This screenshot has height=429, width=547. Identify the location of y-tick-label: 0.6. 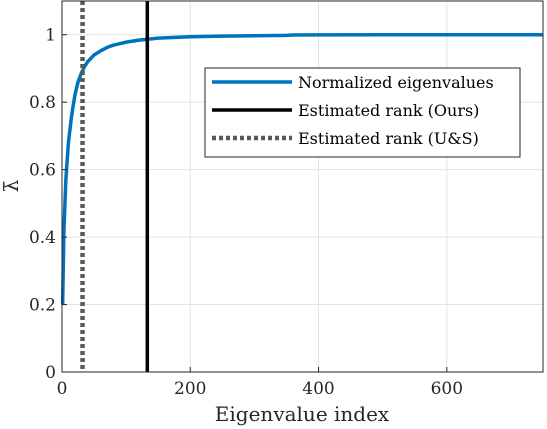
(42, 171).